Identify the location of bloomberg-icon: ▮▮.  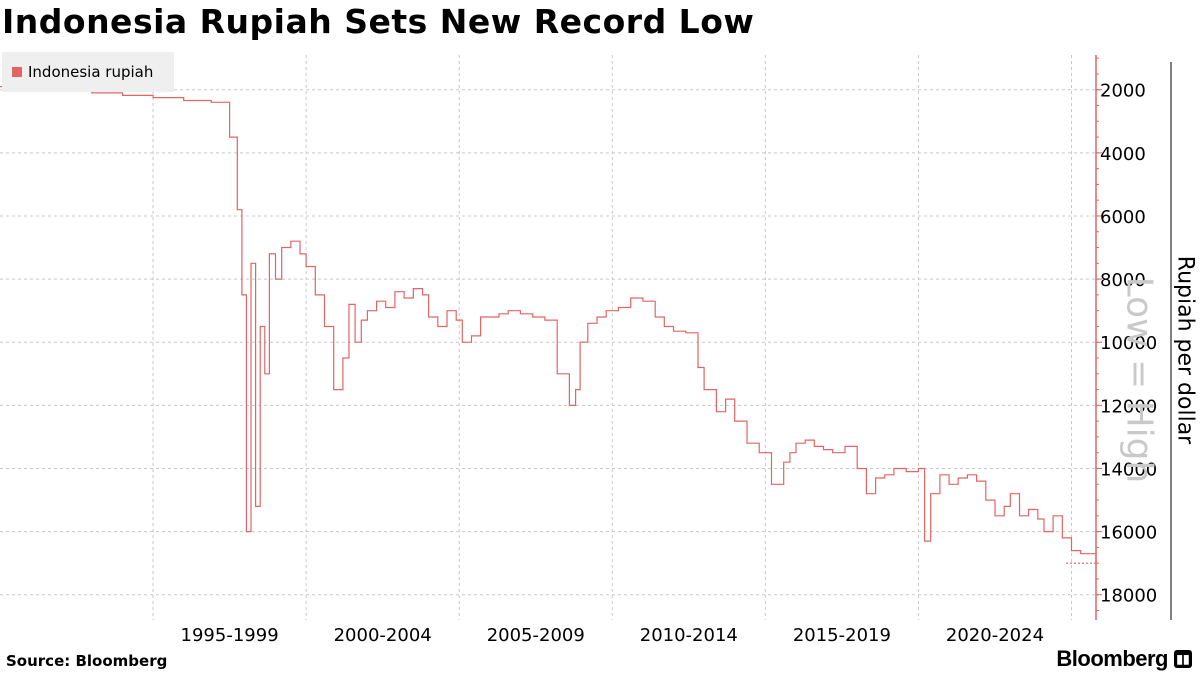
(1183, 659).